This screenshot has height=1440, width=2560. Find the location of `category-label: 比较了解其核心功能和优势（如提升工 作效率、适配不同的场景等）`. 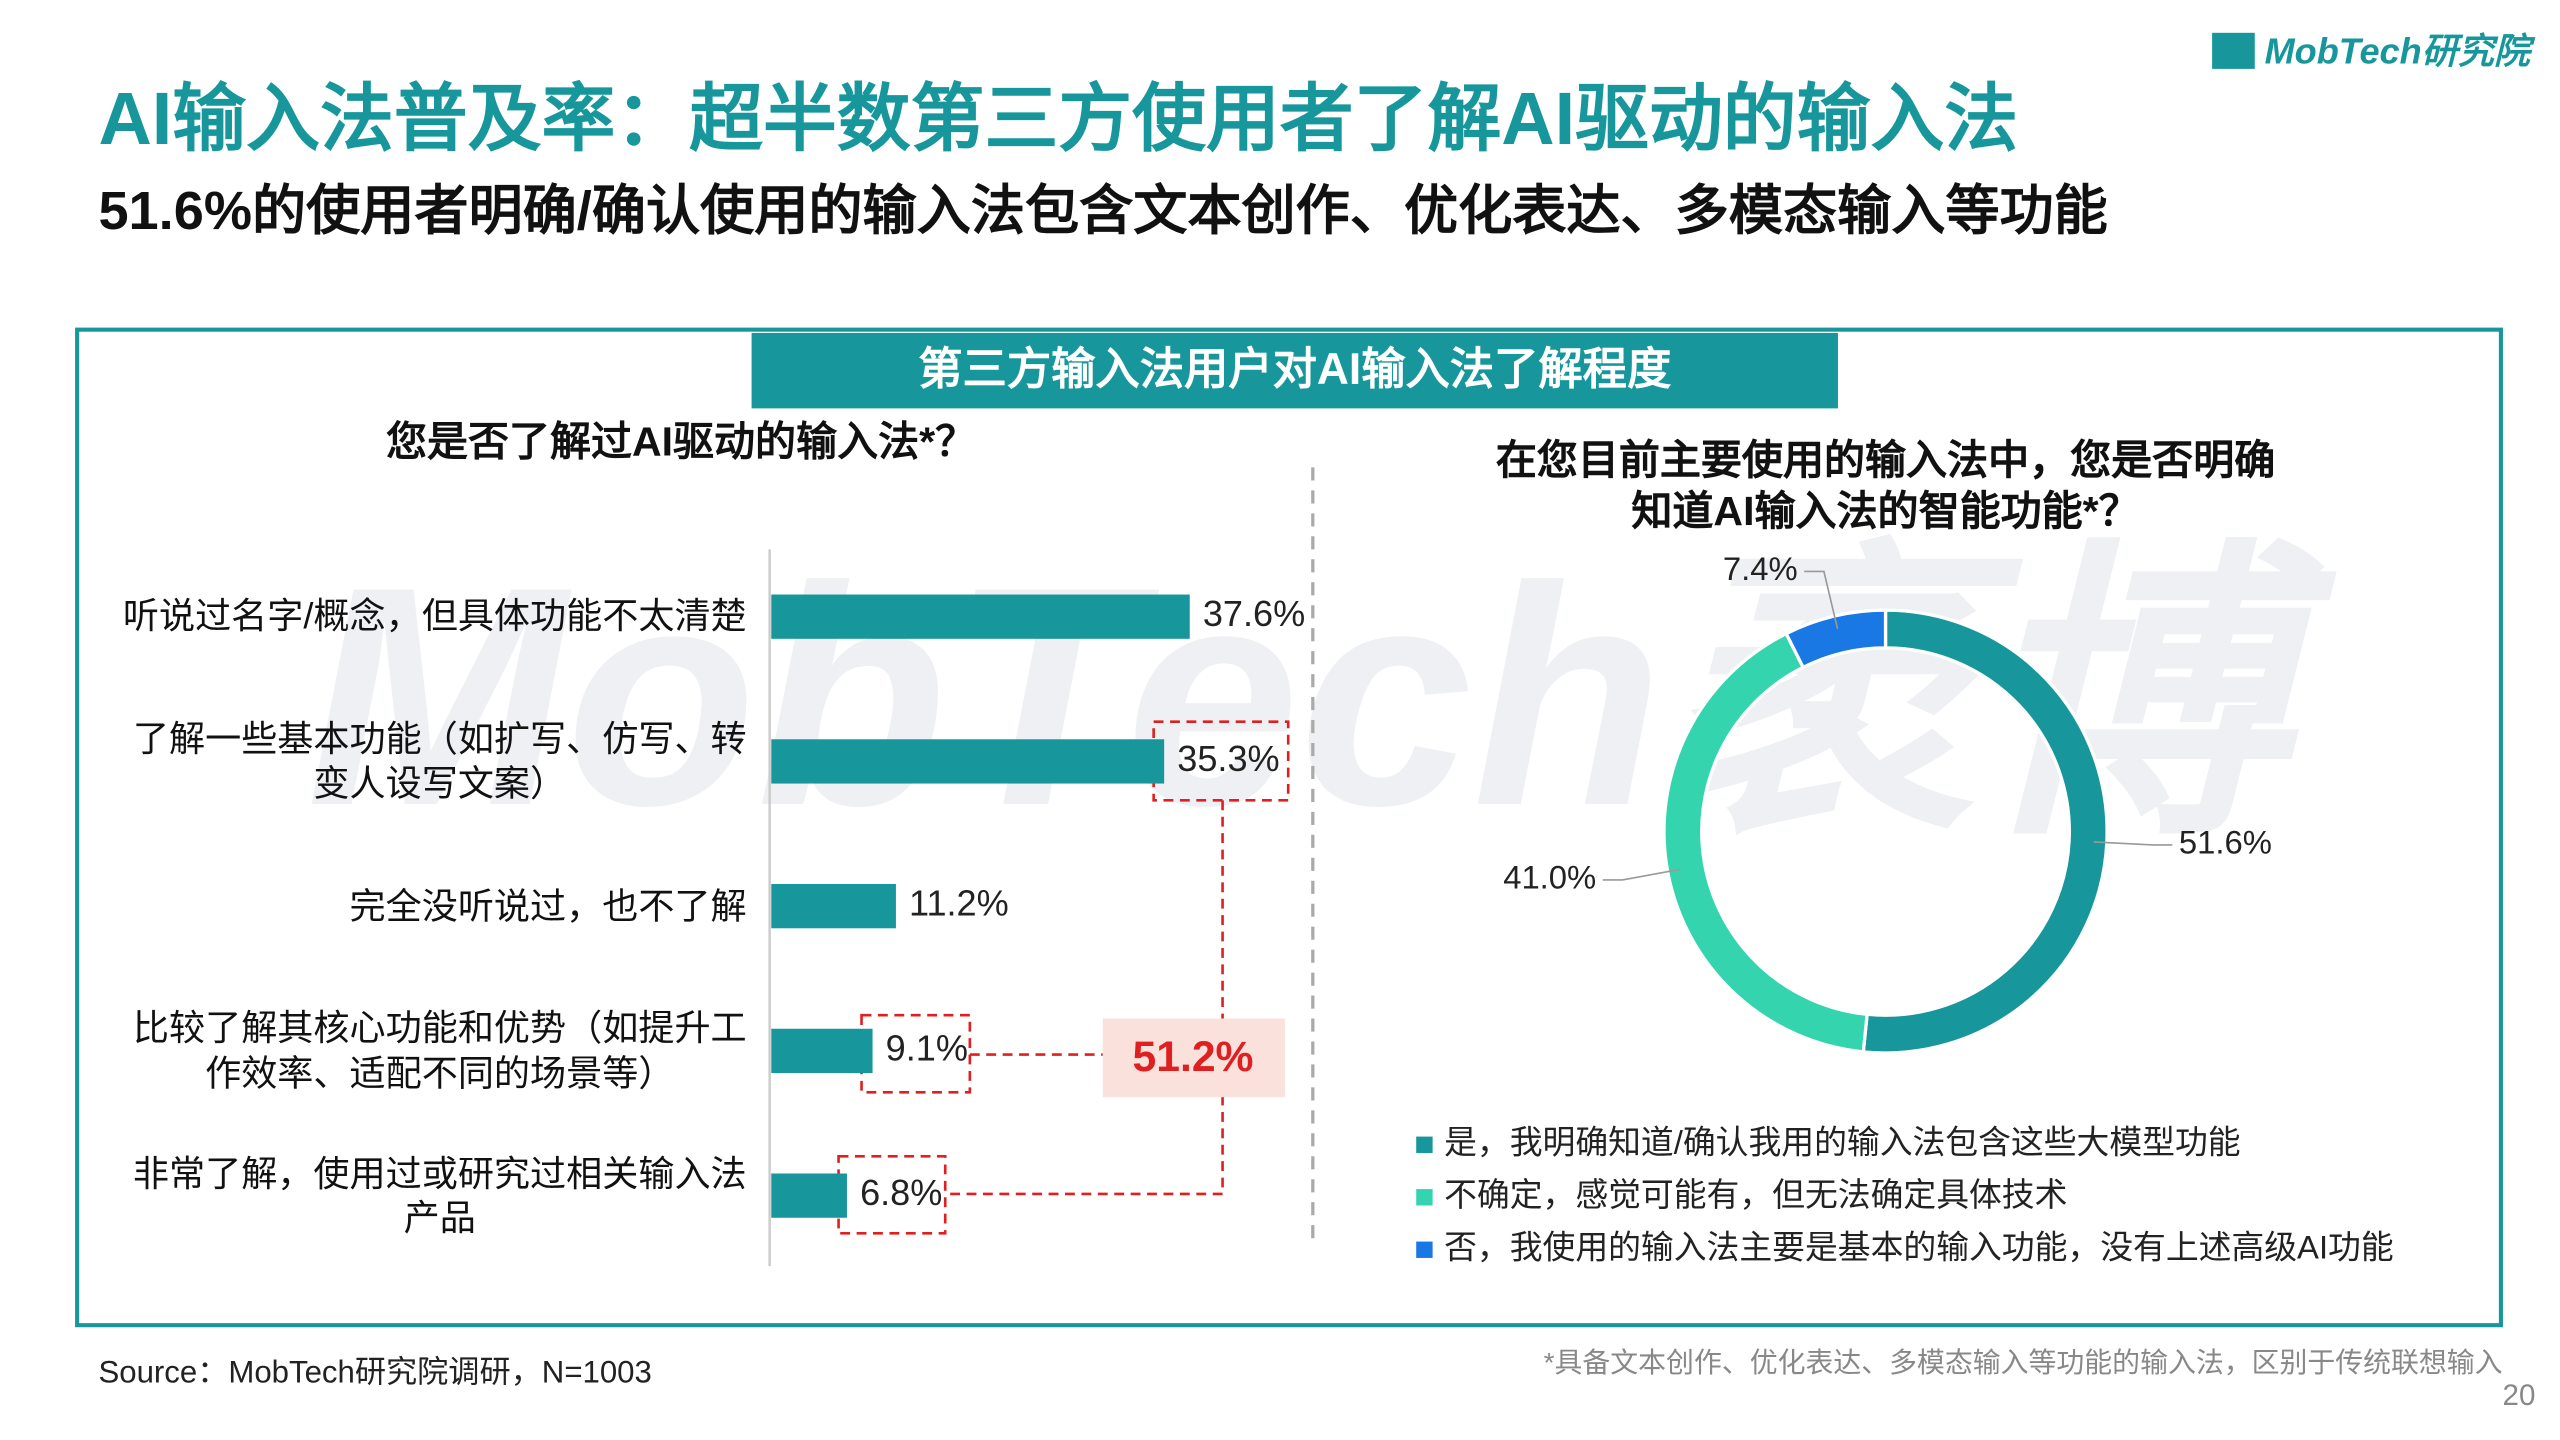

category-label: 比较了解其核心功能和优势（如提升工 作效率、适配不同的场景等） is located at coordinates (439, 1050).